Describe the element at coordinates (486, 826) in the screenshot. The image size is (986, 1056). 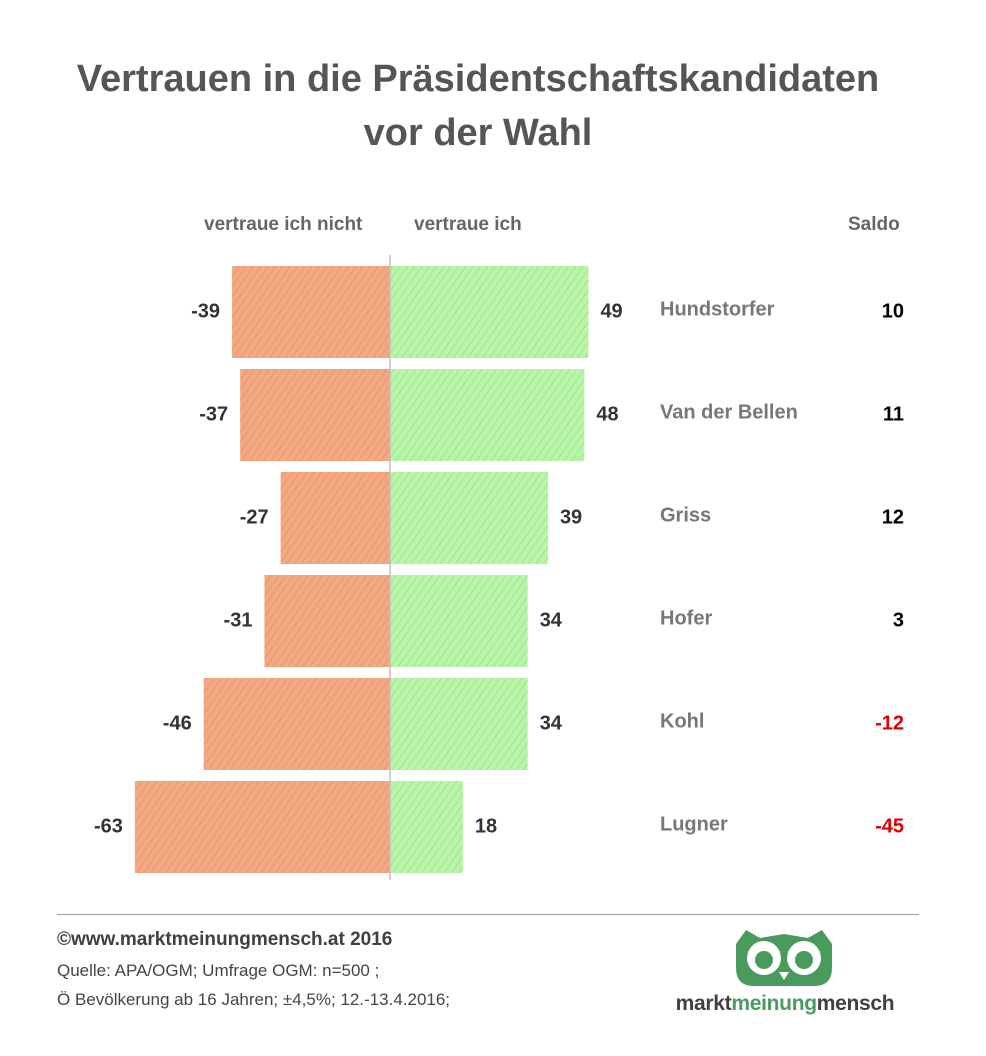
I see `value-label-positive: 18` at that location.